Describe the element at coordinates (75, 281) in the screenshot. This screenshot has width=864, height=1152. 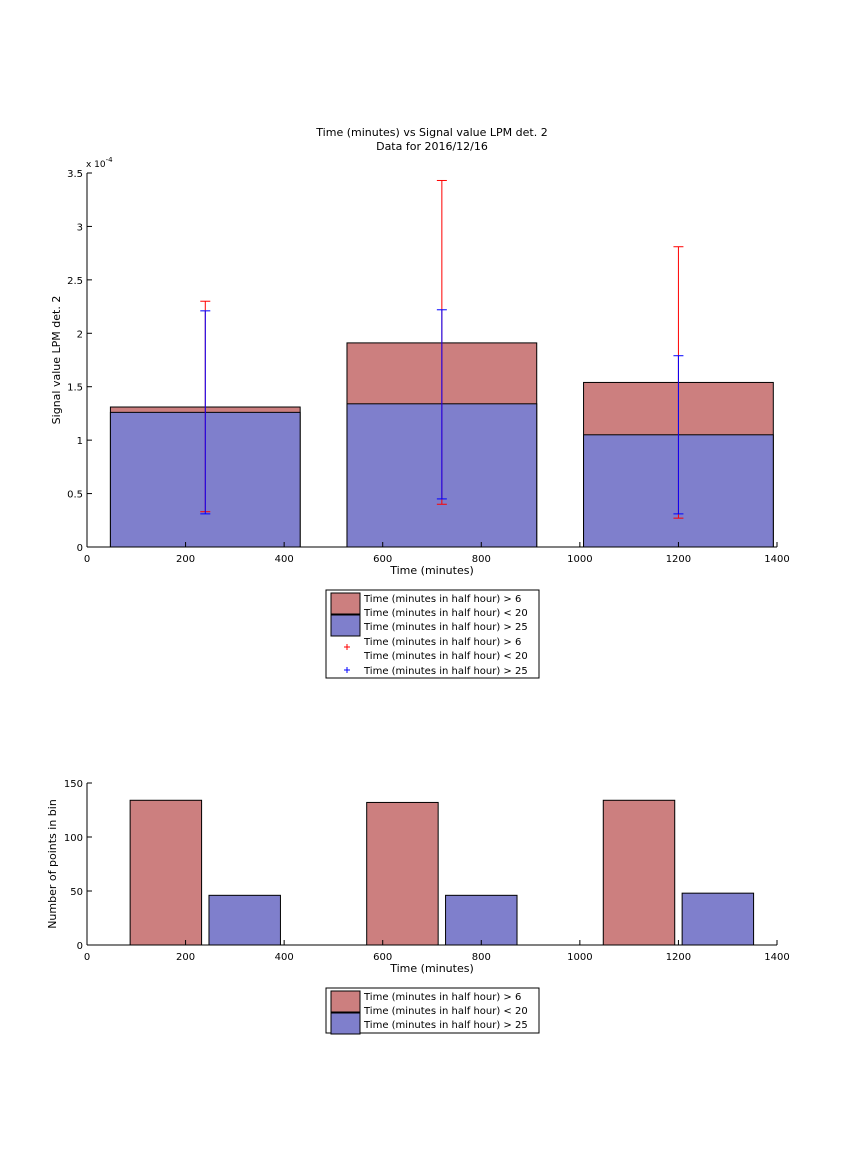
I see `y-tick-label: 2.5` at that location.